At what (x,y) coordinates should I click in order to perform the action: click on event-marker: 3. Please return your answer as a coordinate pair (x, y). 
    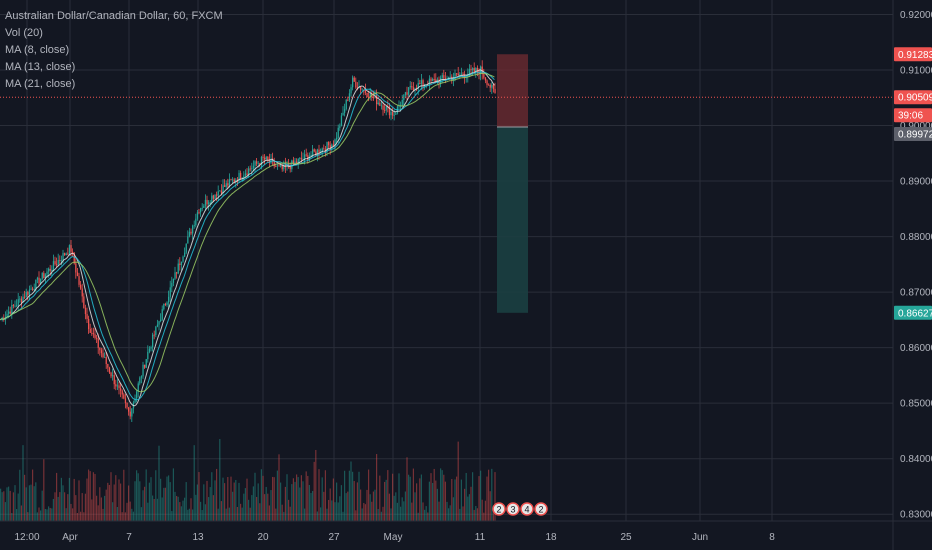
    Looking at the image, I should click on (513, 509).